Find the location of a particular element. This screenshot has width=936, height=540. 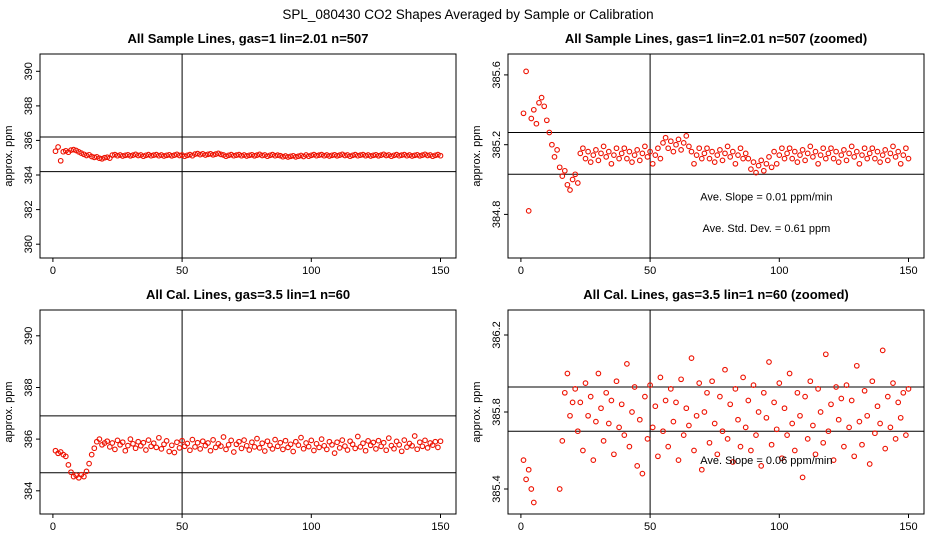

annotation-text: Ave. Std. Dev. = 0.61 ppm is located at coordinates (767, 229).